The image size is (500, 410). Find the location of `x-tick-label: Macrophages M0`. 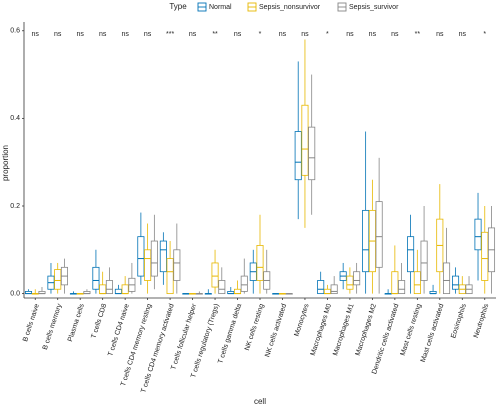

x-tick-label: Macrophages M0 is located at coordinates (321, 330).